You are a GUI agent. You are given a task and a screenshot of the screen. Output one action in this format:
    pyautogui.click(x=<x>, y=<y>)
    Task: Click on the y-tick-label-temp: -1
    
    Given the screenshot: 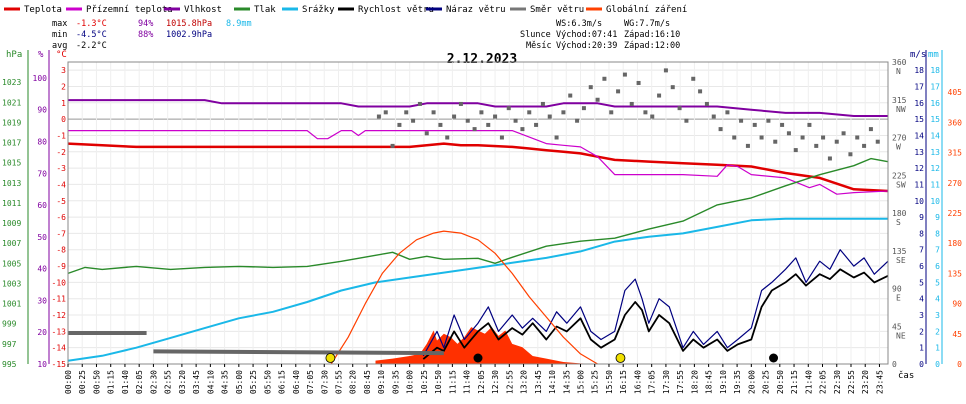 What is the action you would take?
    pyautogui.click(x=61, y=135)
    